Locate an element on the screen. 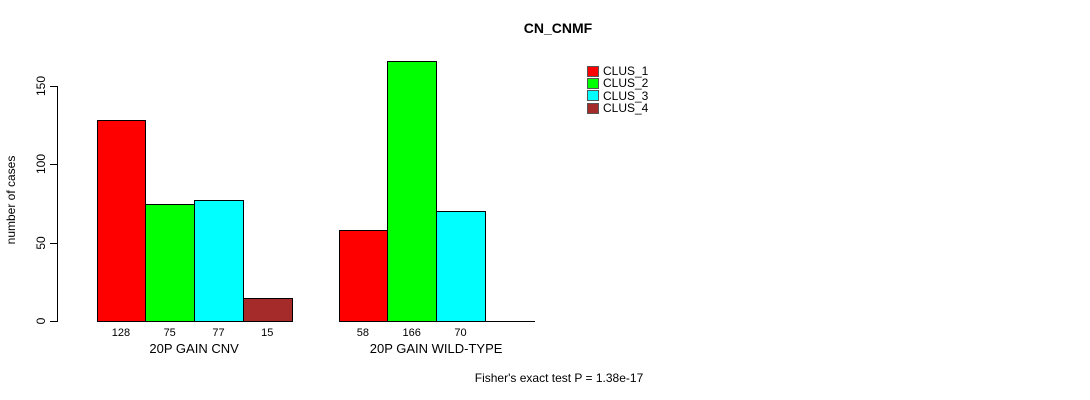 The height and width of the screenshot is (400, 1090). fisher-test-annotation: Fisher's exact test P = 1.38e-17 is located at coordinates (559, 378).